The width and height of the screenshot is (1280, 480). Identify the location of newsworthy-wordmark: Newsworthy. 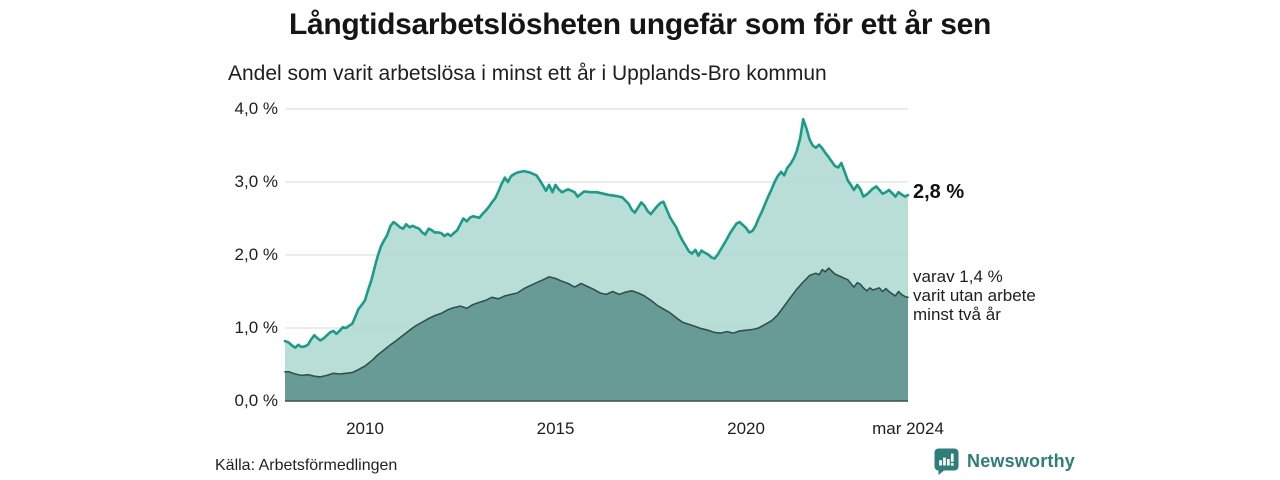
(1021, 461).